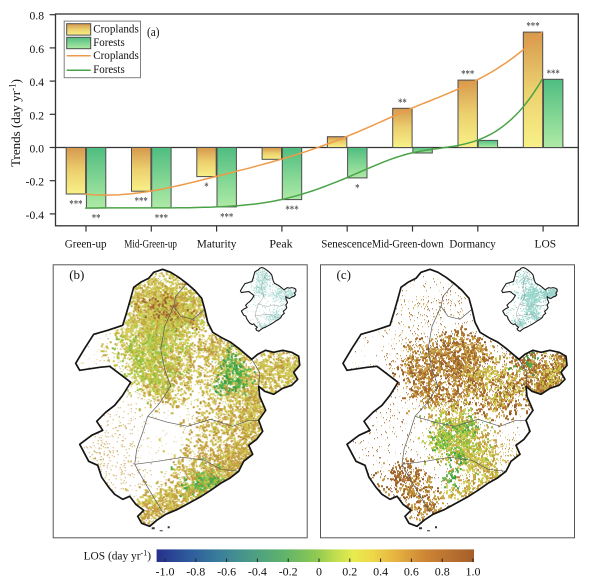 This screenshot has height=588, width=600. What do you see at coordinates (165, 572) in the screenshot?
I see `svg-text: -1.0` at bounding box center [165, 572].